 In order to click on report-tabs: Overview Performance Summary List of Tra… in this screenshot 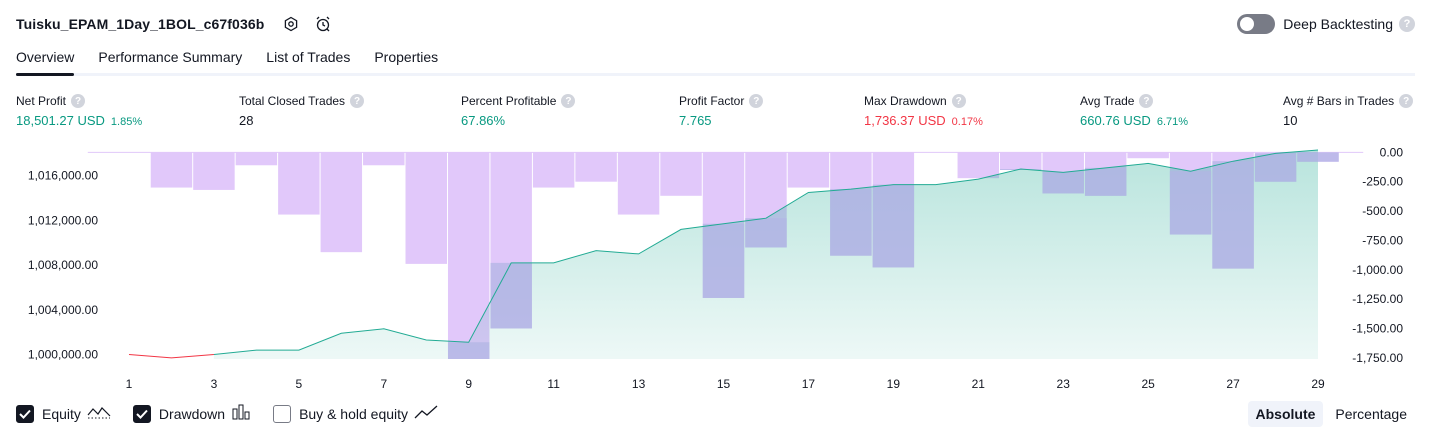, I will do `click(715, 61)`.